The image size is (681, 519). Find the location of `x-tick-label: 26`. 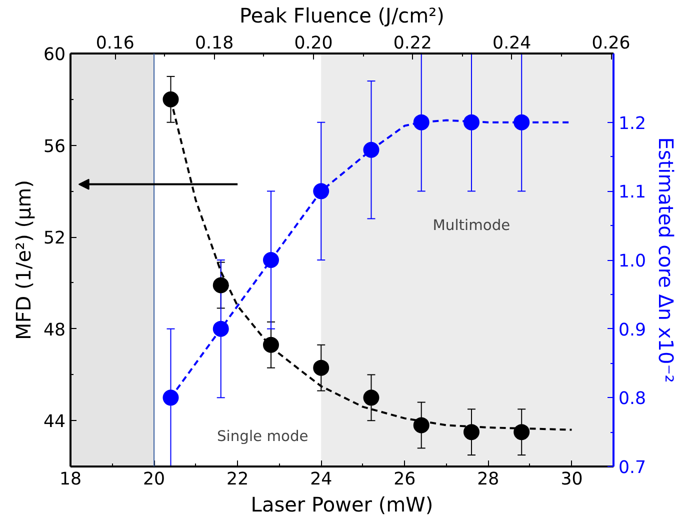

x-tick-label: 26 is located at coordinates (405, 480).